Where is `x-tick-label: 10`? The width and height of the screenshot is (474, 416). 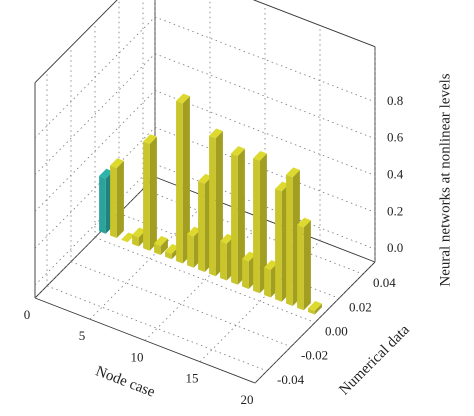
x-tick-label: 10 is located at coordinates (137, 356).